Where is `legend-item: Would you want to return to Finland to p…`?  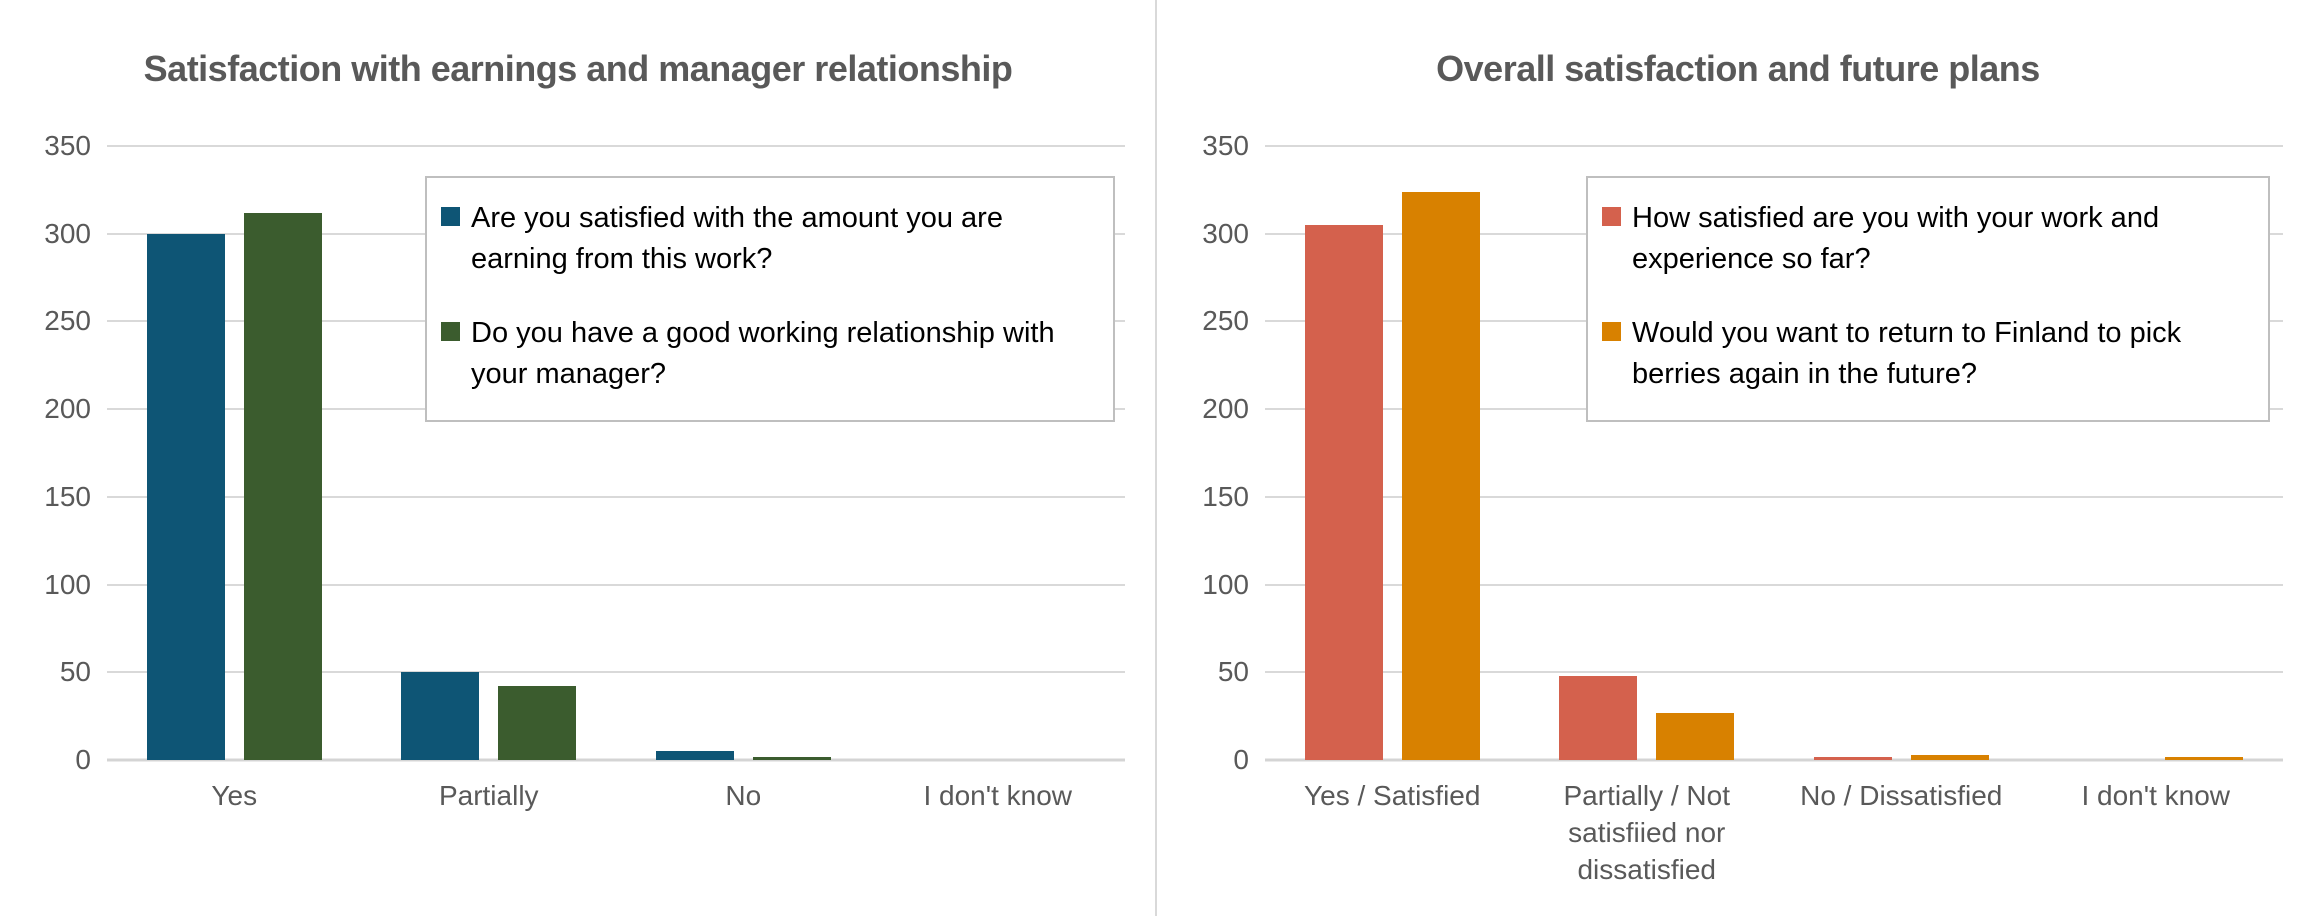
legend-item: Would you want to return to Finland to p… is located at coordinates (1926, 353).